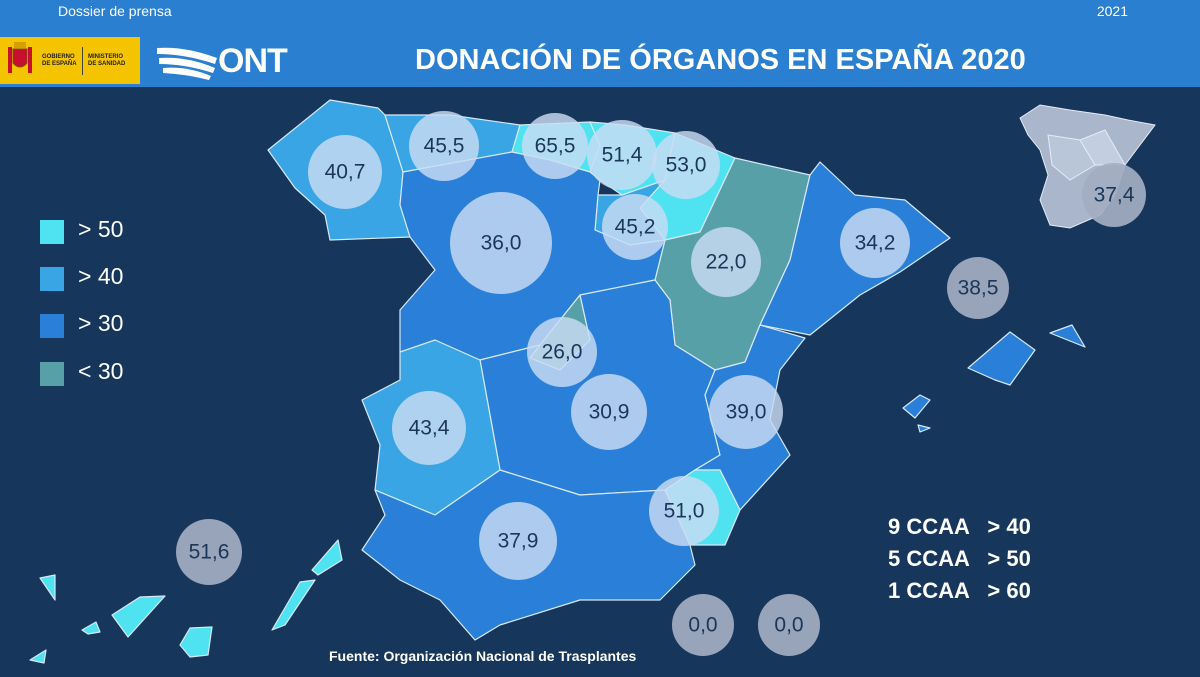  What do you see at coordinates (138, 616) in the screenshot?
I see `region-canarias-tenerife` at bounding box center [138, 616].